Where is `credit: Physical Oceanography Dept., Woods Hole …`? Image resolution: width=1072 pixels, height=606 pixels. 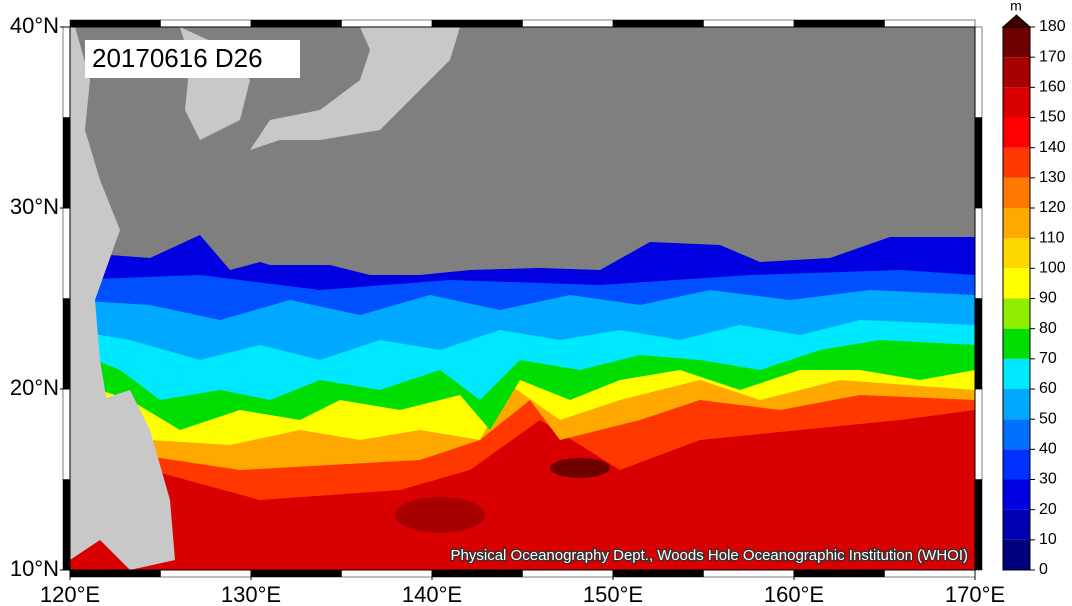 credit: Physical Oceanography Dept., Woods Hole … is located at coordinates (709, 555).